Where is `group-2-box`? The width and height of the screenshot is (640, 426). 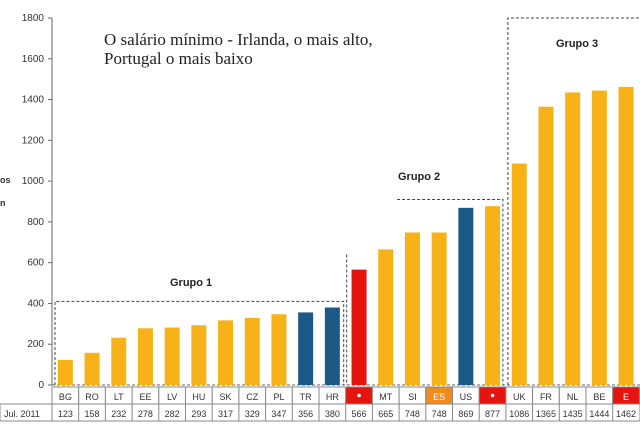
group-2-box is located at coordinates (450, 291).